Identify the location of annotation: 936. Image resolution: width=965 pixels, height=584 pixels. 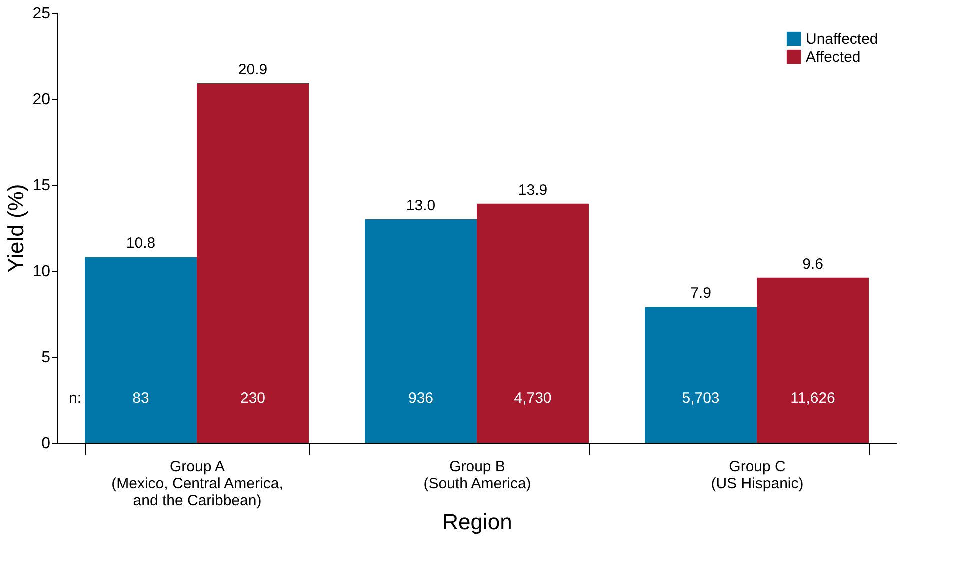
(421, 398).